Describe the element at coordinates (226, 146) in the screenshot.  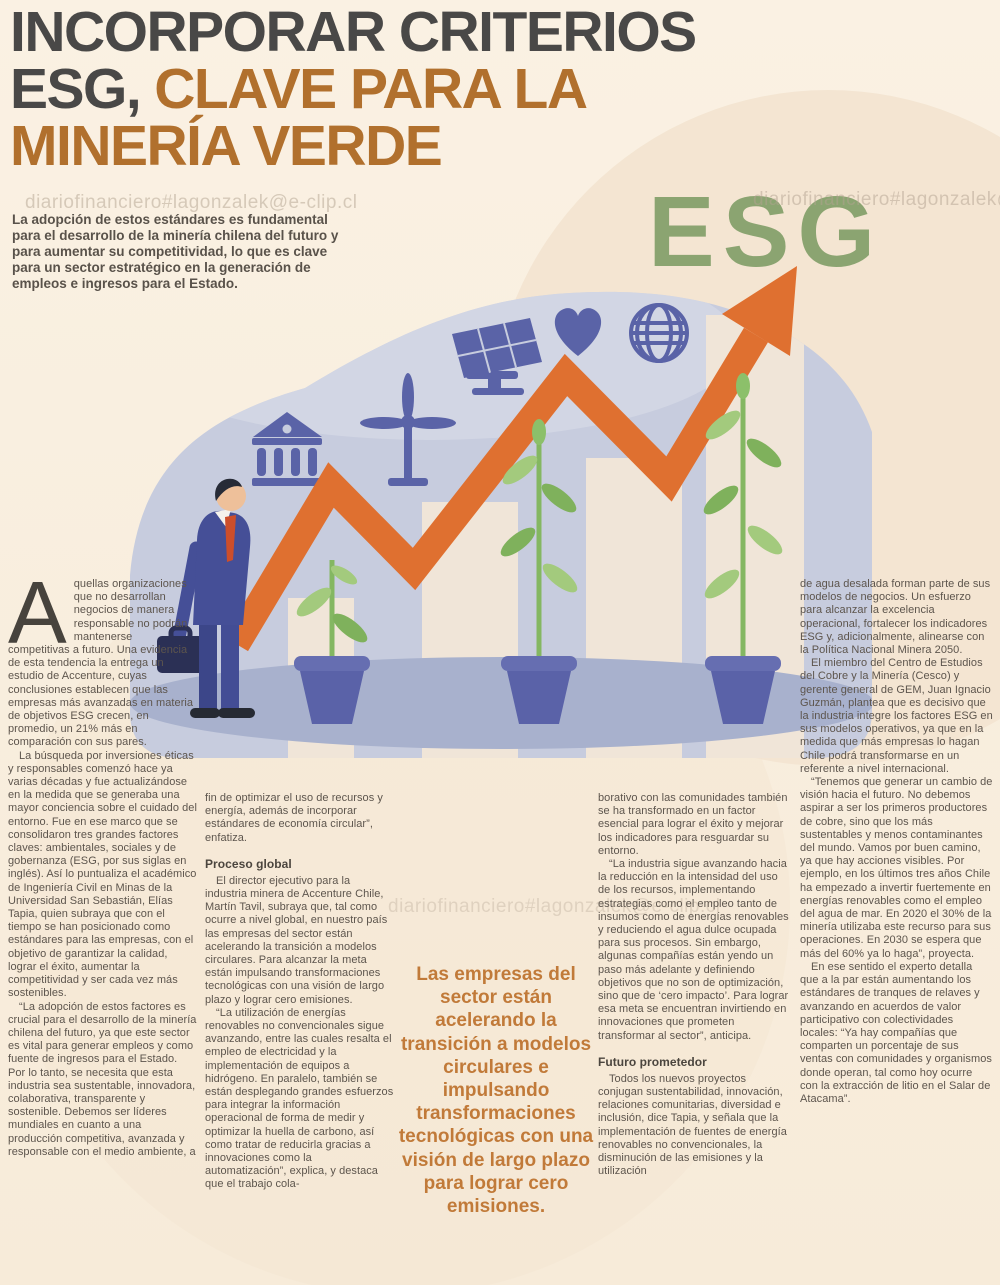
I see `headline-line-3: MINERÍA VERDE` at that location.